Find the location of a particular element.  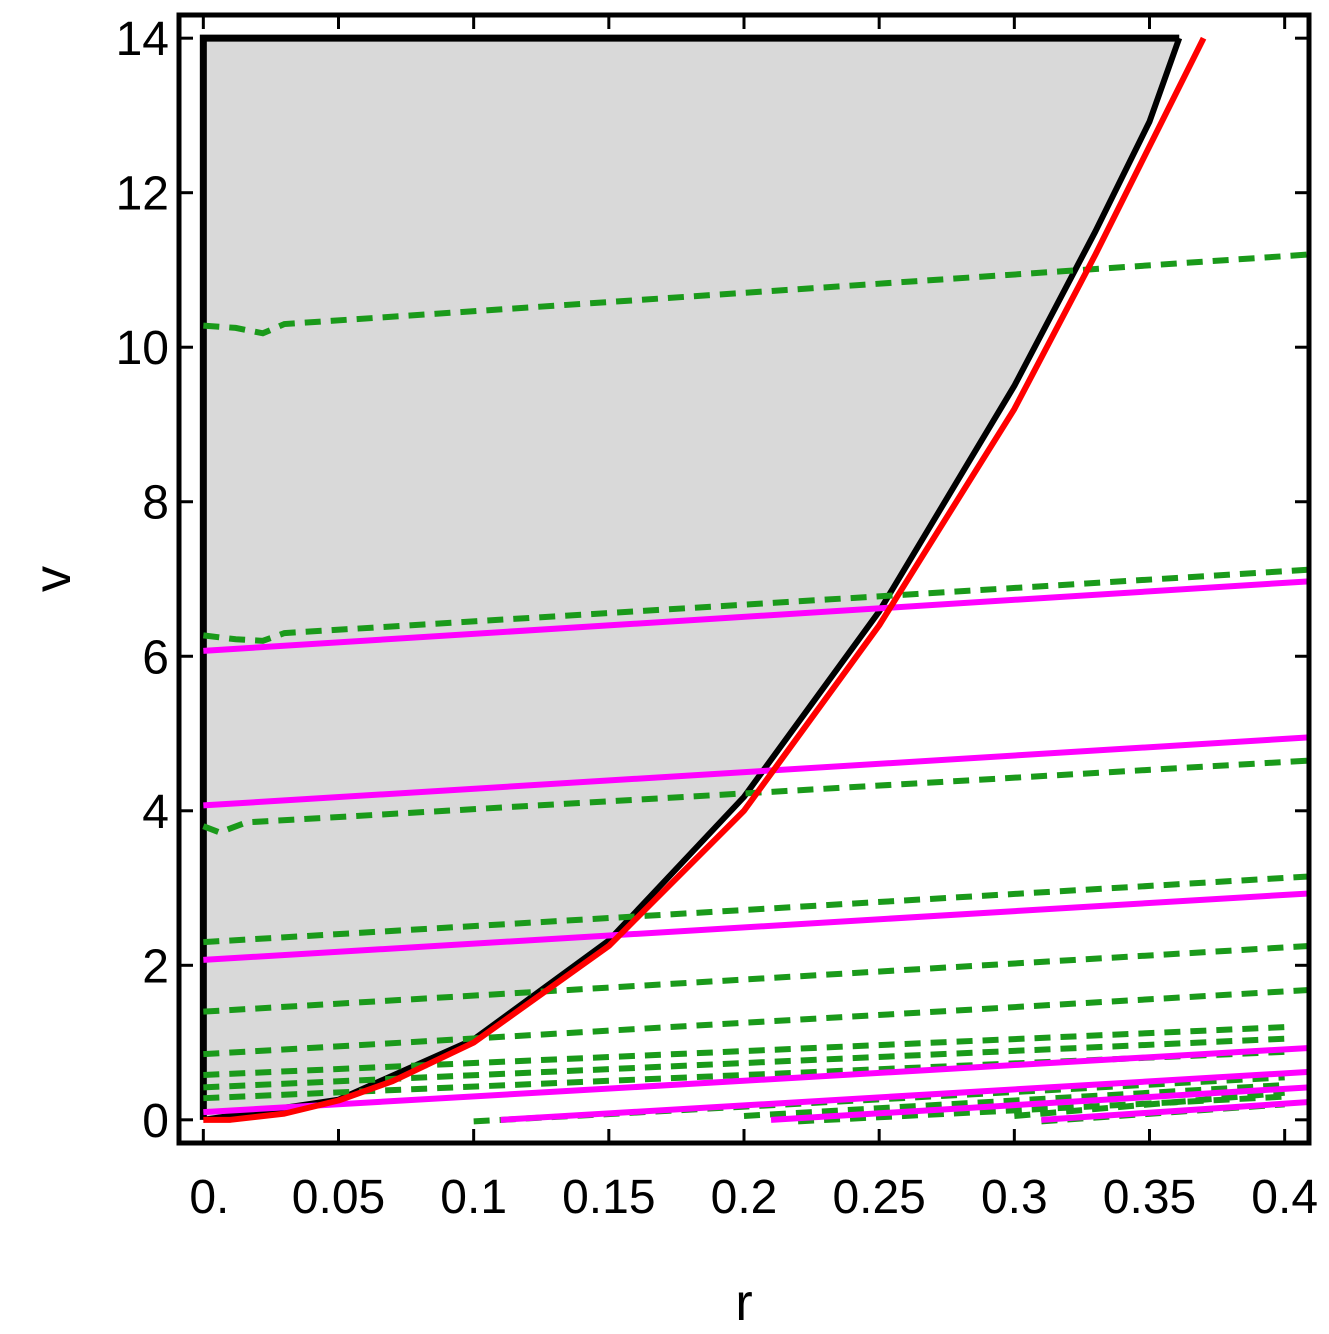

x-tick-label: 0. is located at coordinates (209, 1197).